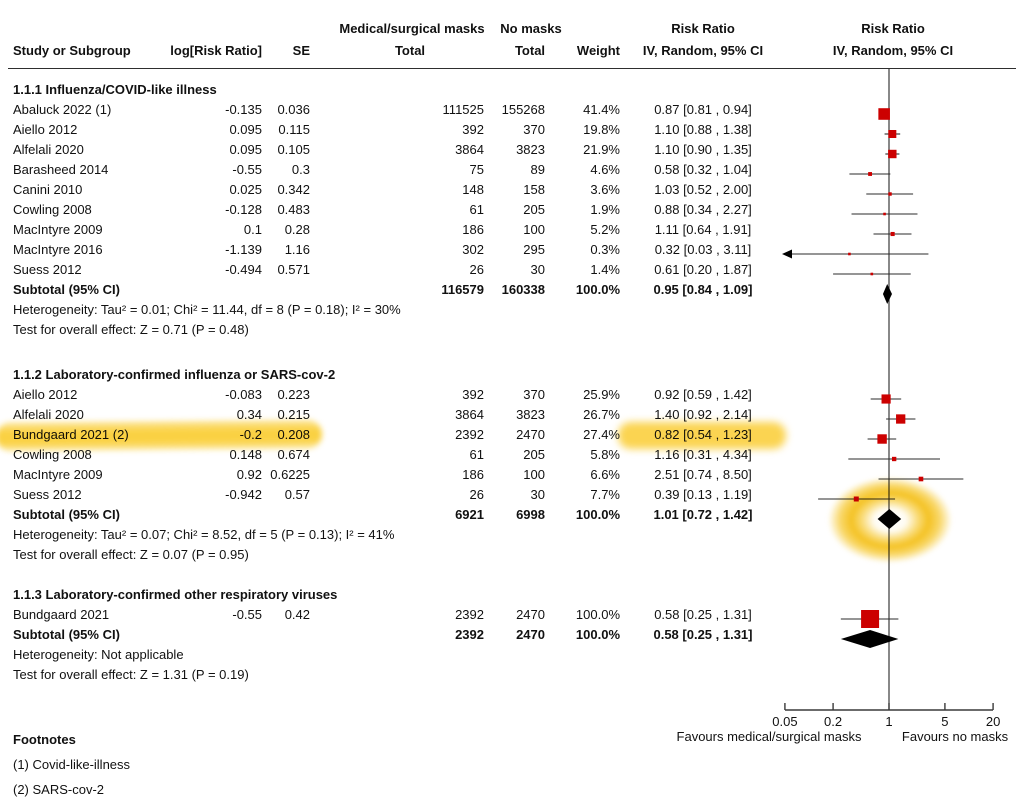  What do you see at coordinates (245, 129) in the screenshot?
I see `study-log-rr: 0.095` at bounding box center [245, 129].